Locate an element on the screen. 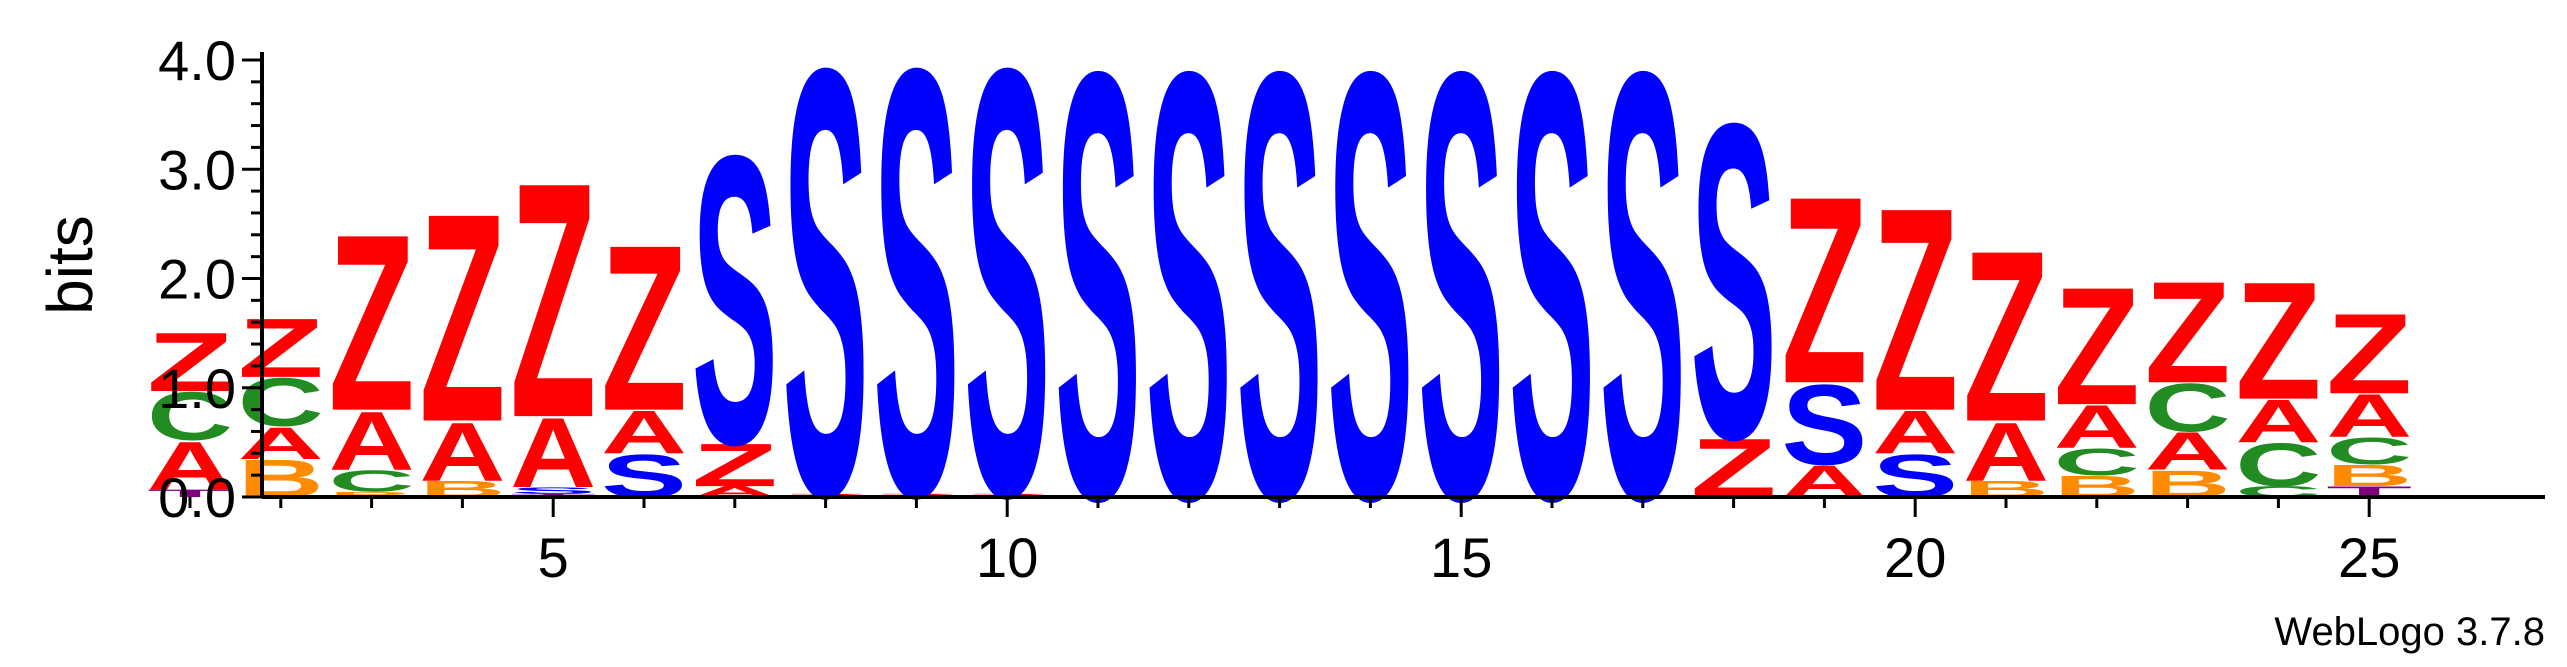 This screenshot has height=667, width=2567. logo-letter-Z-pos-24: Z is located at coordinates (2278, 340).